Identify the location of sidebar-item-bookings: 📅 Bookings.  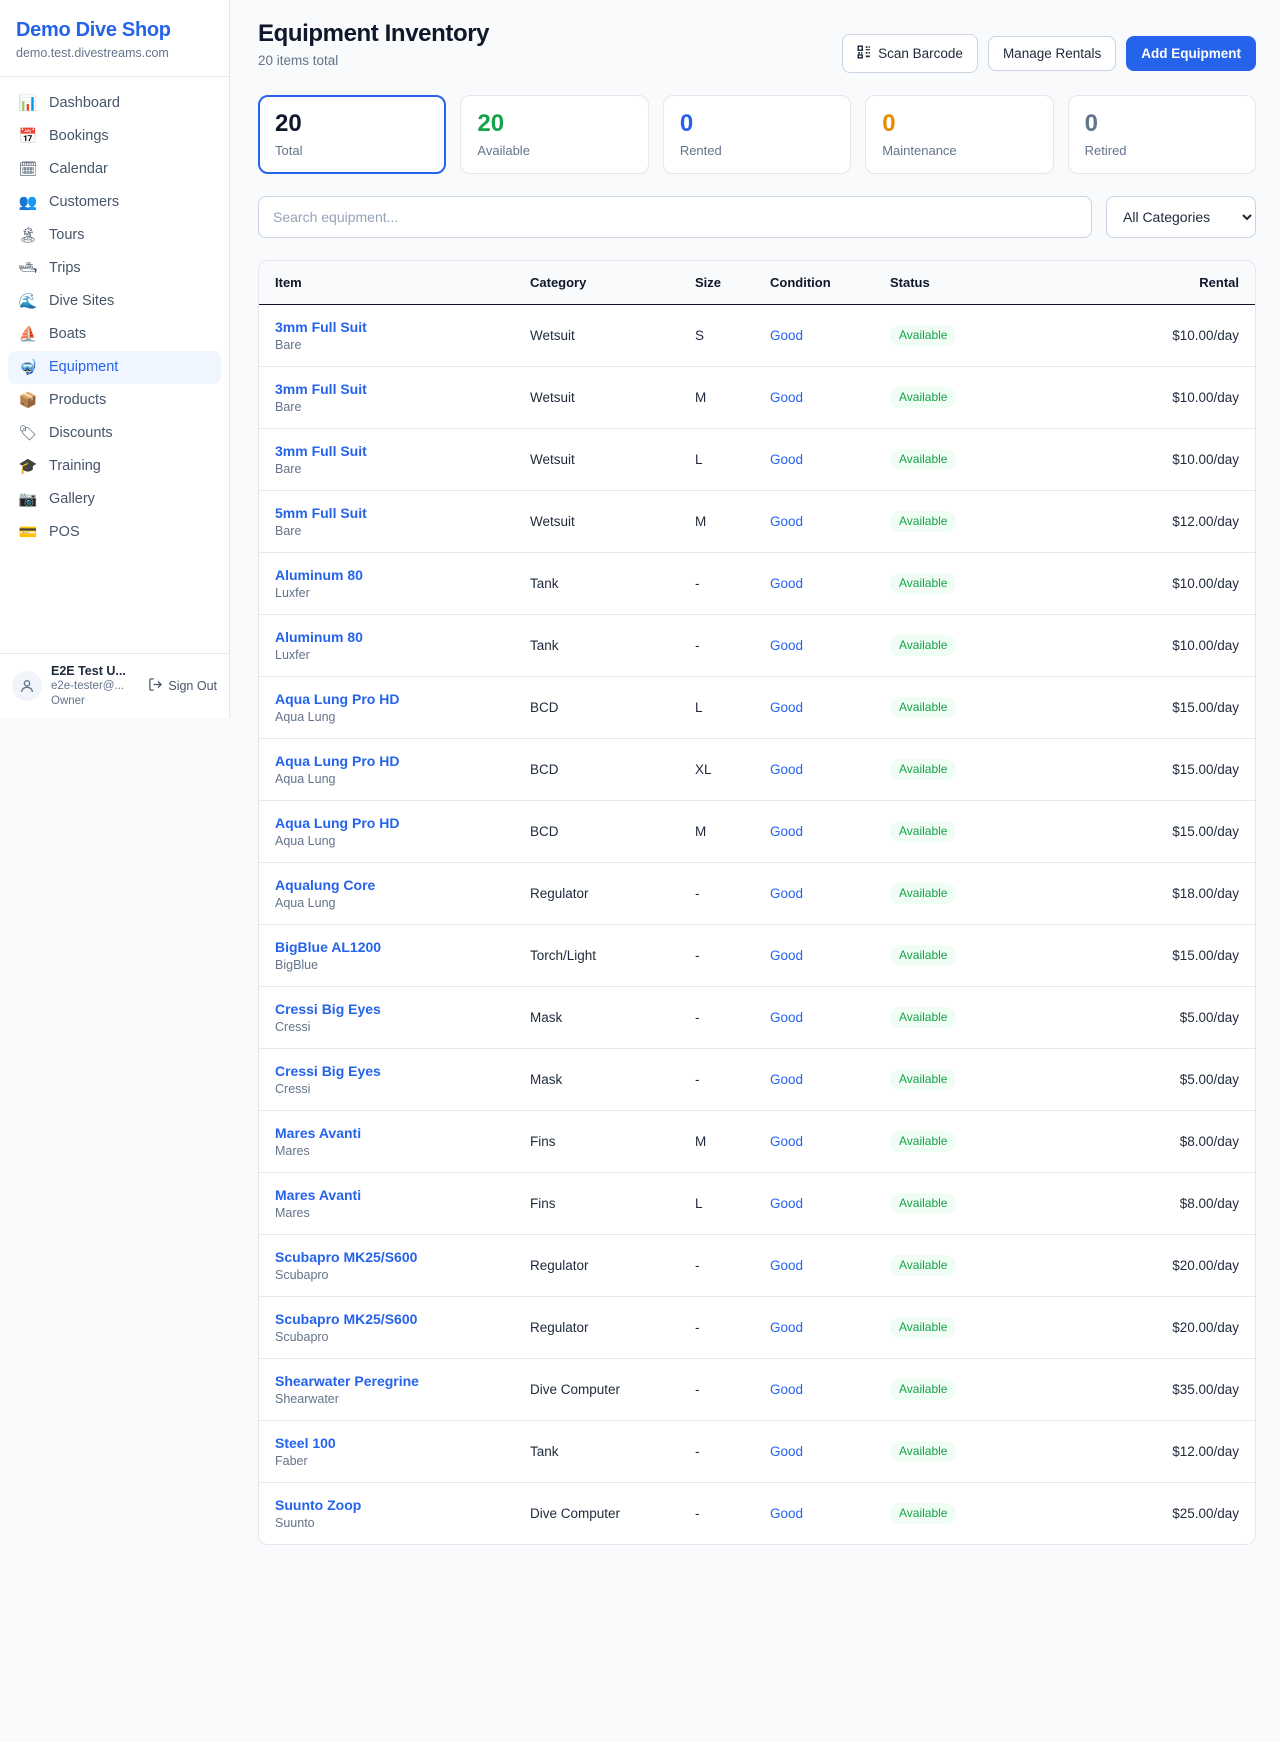
(114, 136).